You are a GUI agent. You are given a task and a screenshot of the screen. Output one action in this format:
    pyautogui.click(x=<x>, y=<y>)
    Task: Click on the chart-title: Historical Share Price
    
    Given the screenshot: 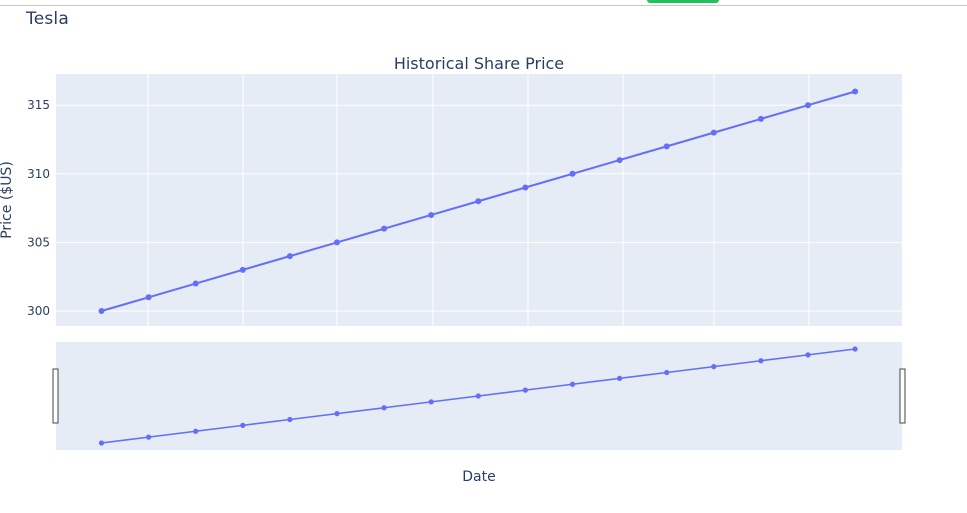 What is the action you would take?
    pyautogui.click(x=479, y=63)
    